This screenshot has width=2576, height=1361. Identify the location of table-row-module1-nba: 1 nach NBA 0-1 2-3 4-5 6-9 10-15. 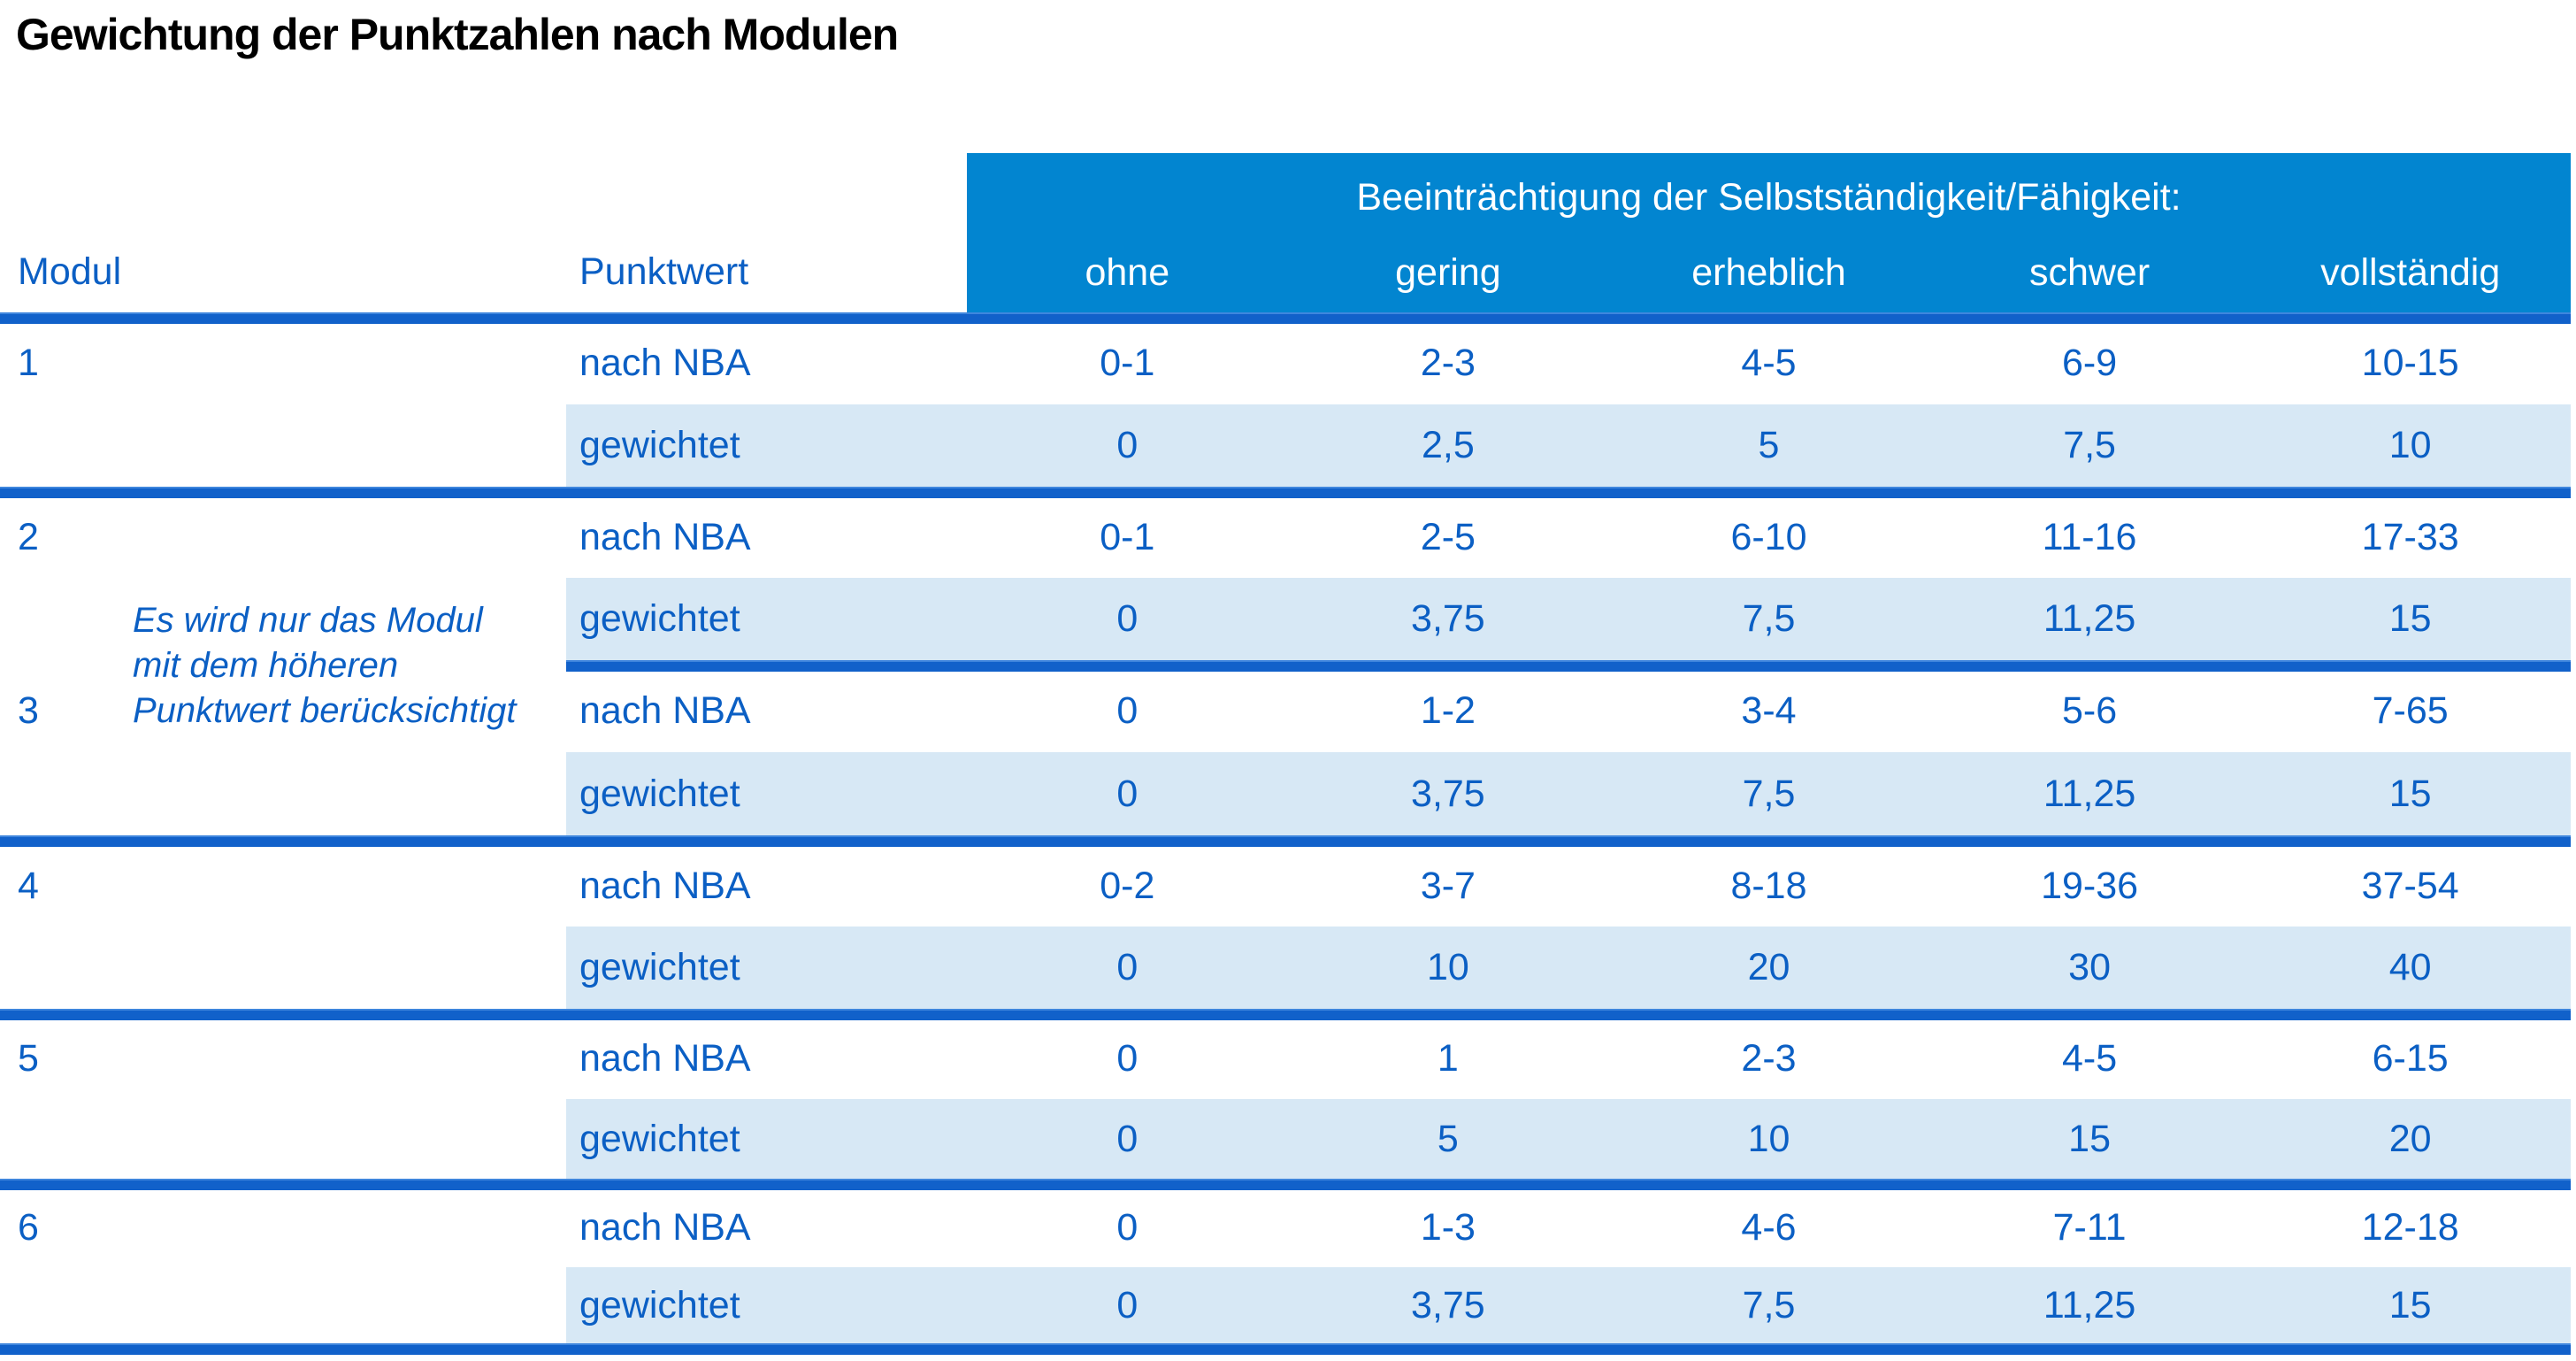
(1288, 363).